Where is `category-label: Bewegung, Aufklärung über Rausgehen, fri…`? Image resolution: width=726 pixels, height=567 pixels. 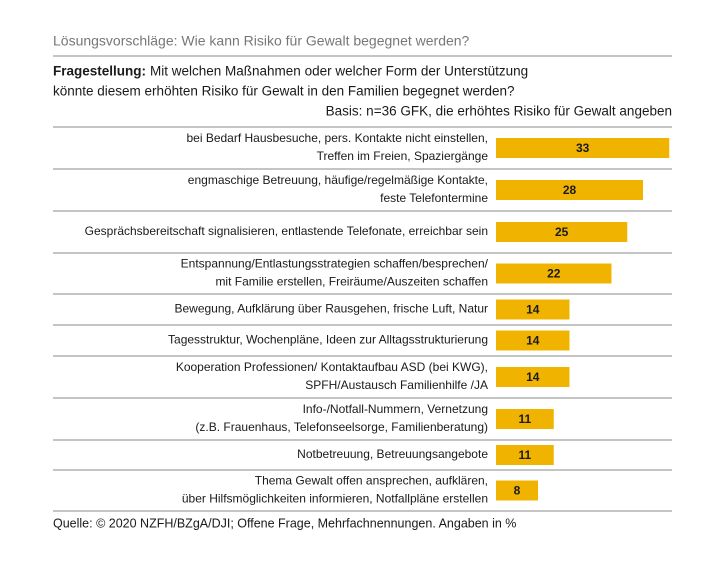
category-label: Bewegung, Aufklärung über Rausgehen, fri… is located at coordinates (331, 309).